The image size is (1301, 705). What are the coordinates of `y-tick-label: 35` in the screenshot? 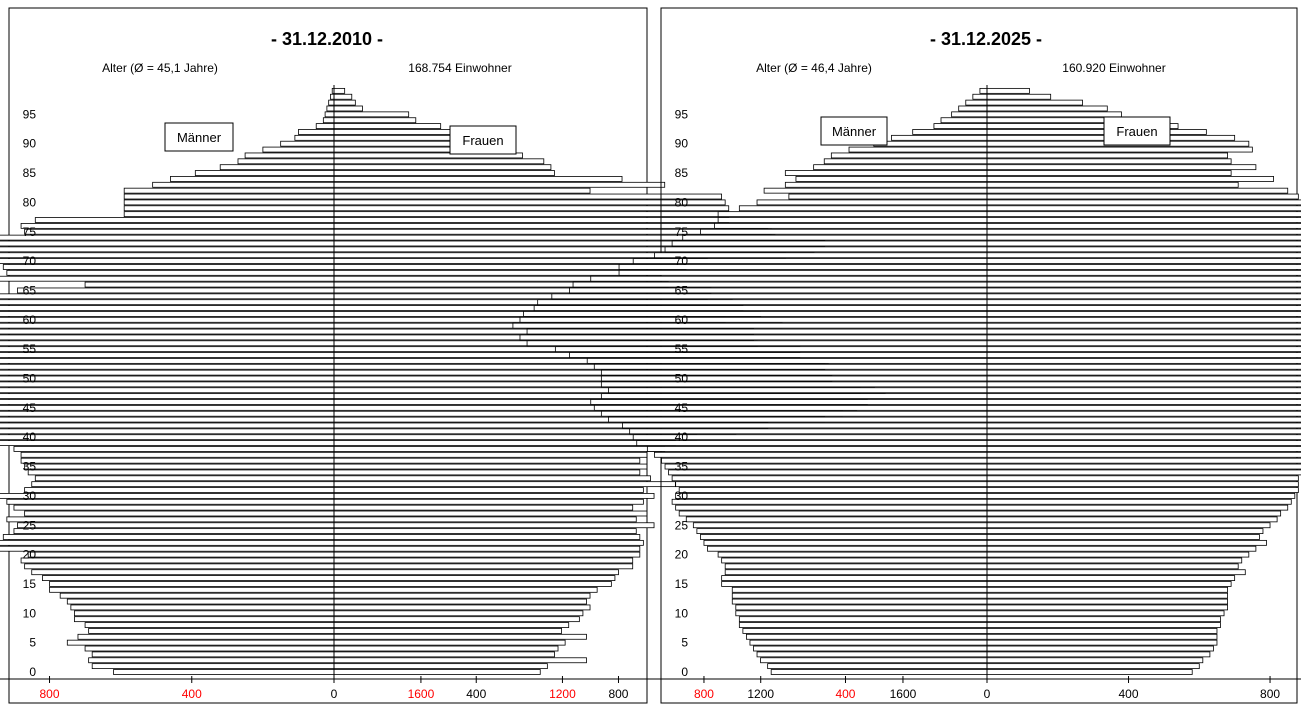 It's located at (30, 467).